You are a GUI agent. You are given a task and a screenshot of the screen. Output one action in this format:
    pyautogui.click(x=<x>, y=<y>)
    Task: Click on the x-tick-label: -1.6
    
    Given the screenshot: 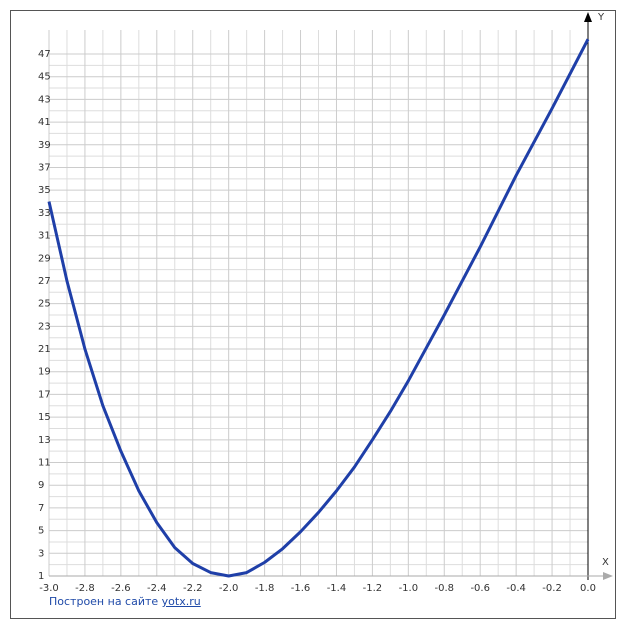 What is the action you would take?
    pyautogui.click(x=301, y=588)
    